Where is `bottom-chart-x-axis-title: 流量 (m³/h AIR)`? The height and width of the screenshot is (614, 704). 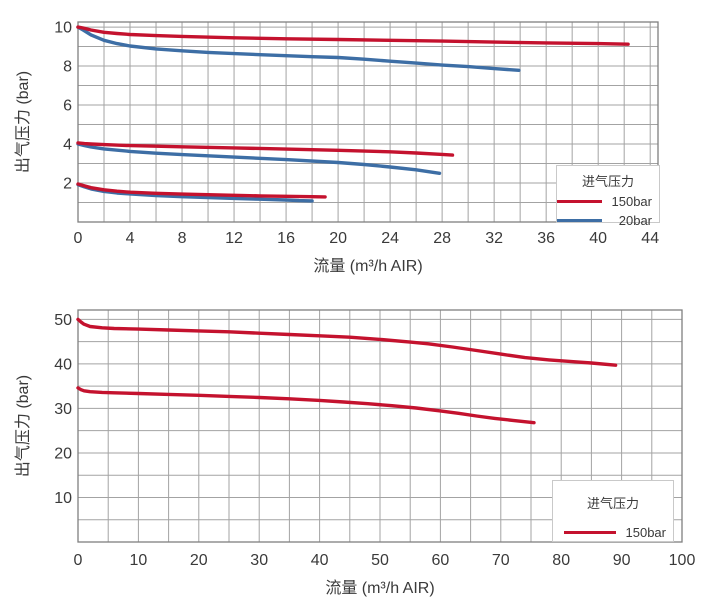
bottom-chart-x-axis-title: 流量 (m³/h AIR) is located at coordinates (380, 588).